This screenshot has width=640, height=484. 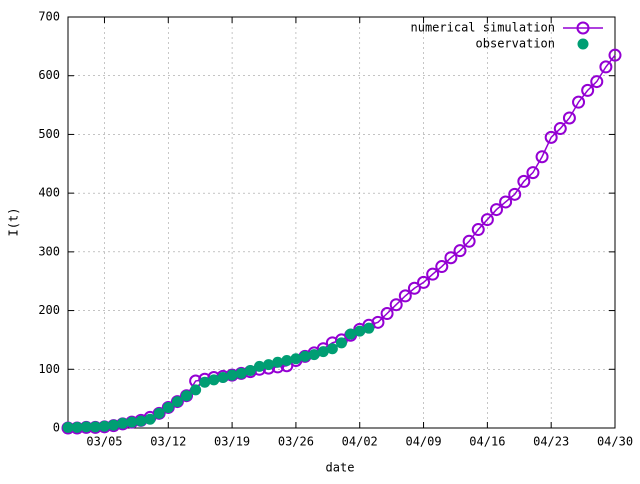 What do you see at coordinates (296, 442) in the screenshot?
I see `x-tick-label: 03/26` at bounding box center [296, 442].